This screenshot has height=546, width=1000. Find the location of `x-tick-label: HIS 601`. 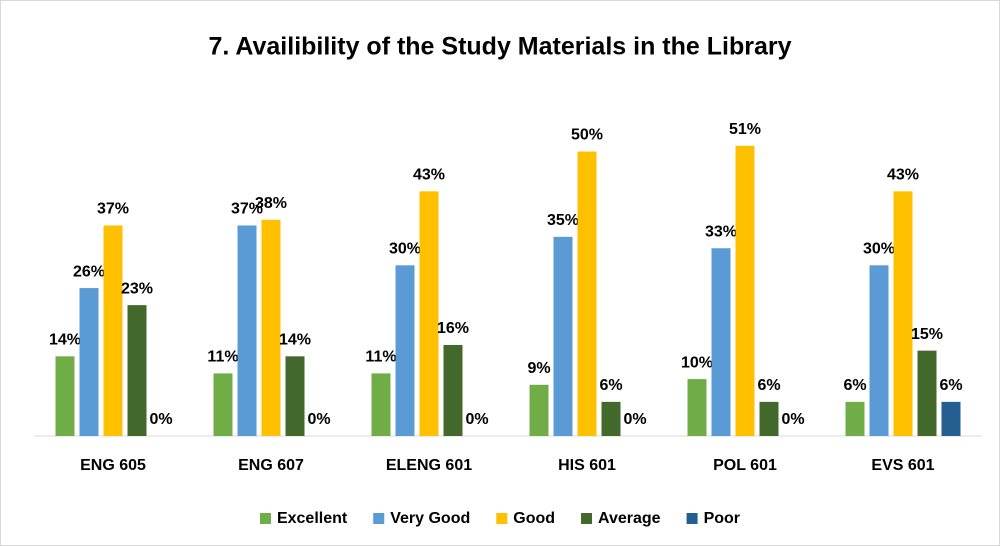

x-tick-label: HIS 601 is located at coordinates (587, 465).